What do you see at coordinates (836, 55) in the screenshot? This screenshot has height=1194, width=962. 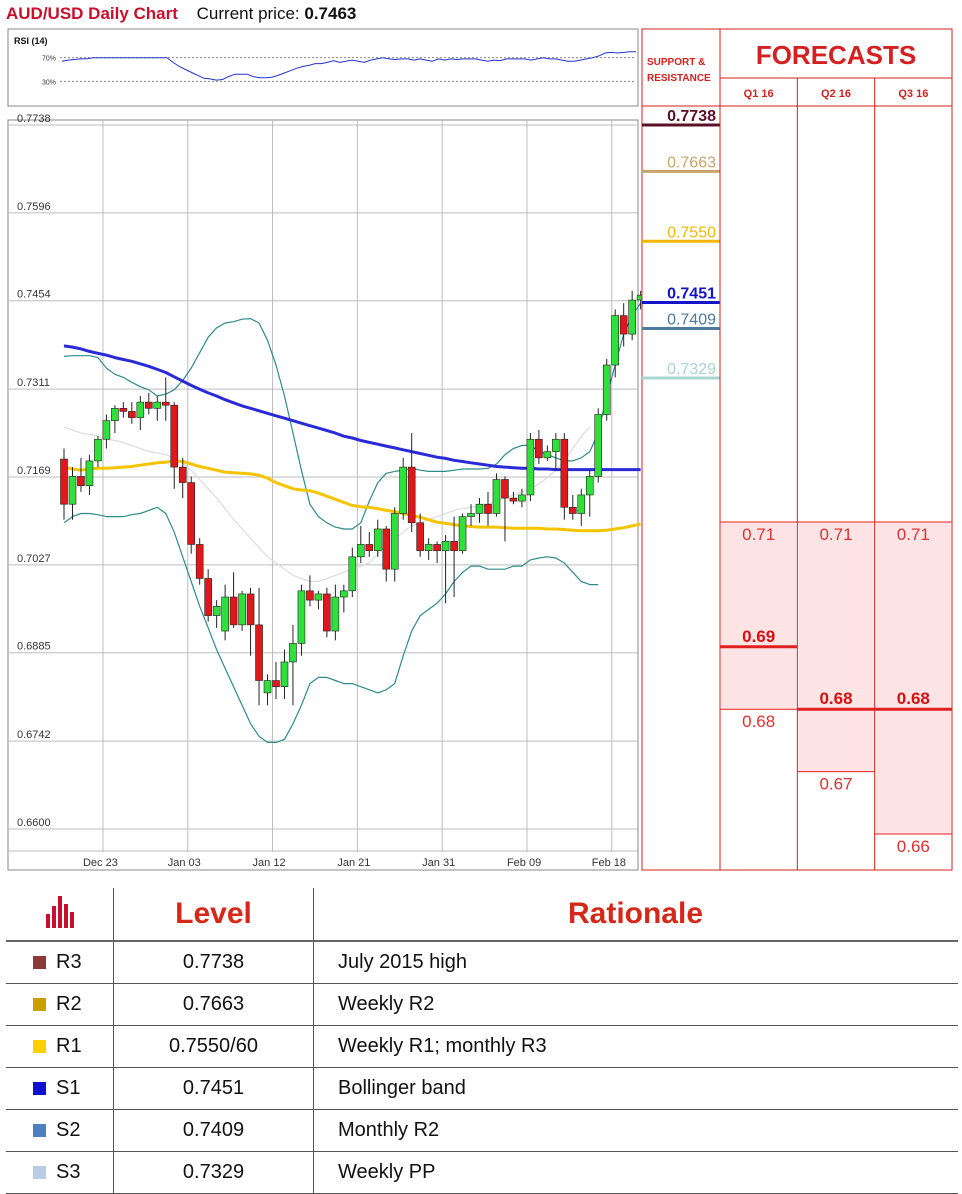 I see `forecast-title: FORECASTS` at bounding box center [836, 55].